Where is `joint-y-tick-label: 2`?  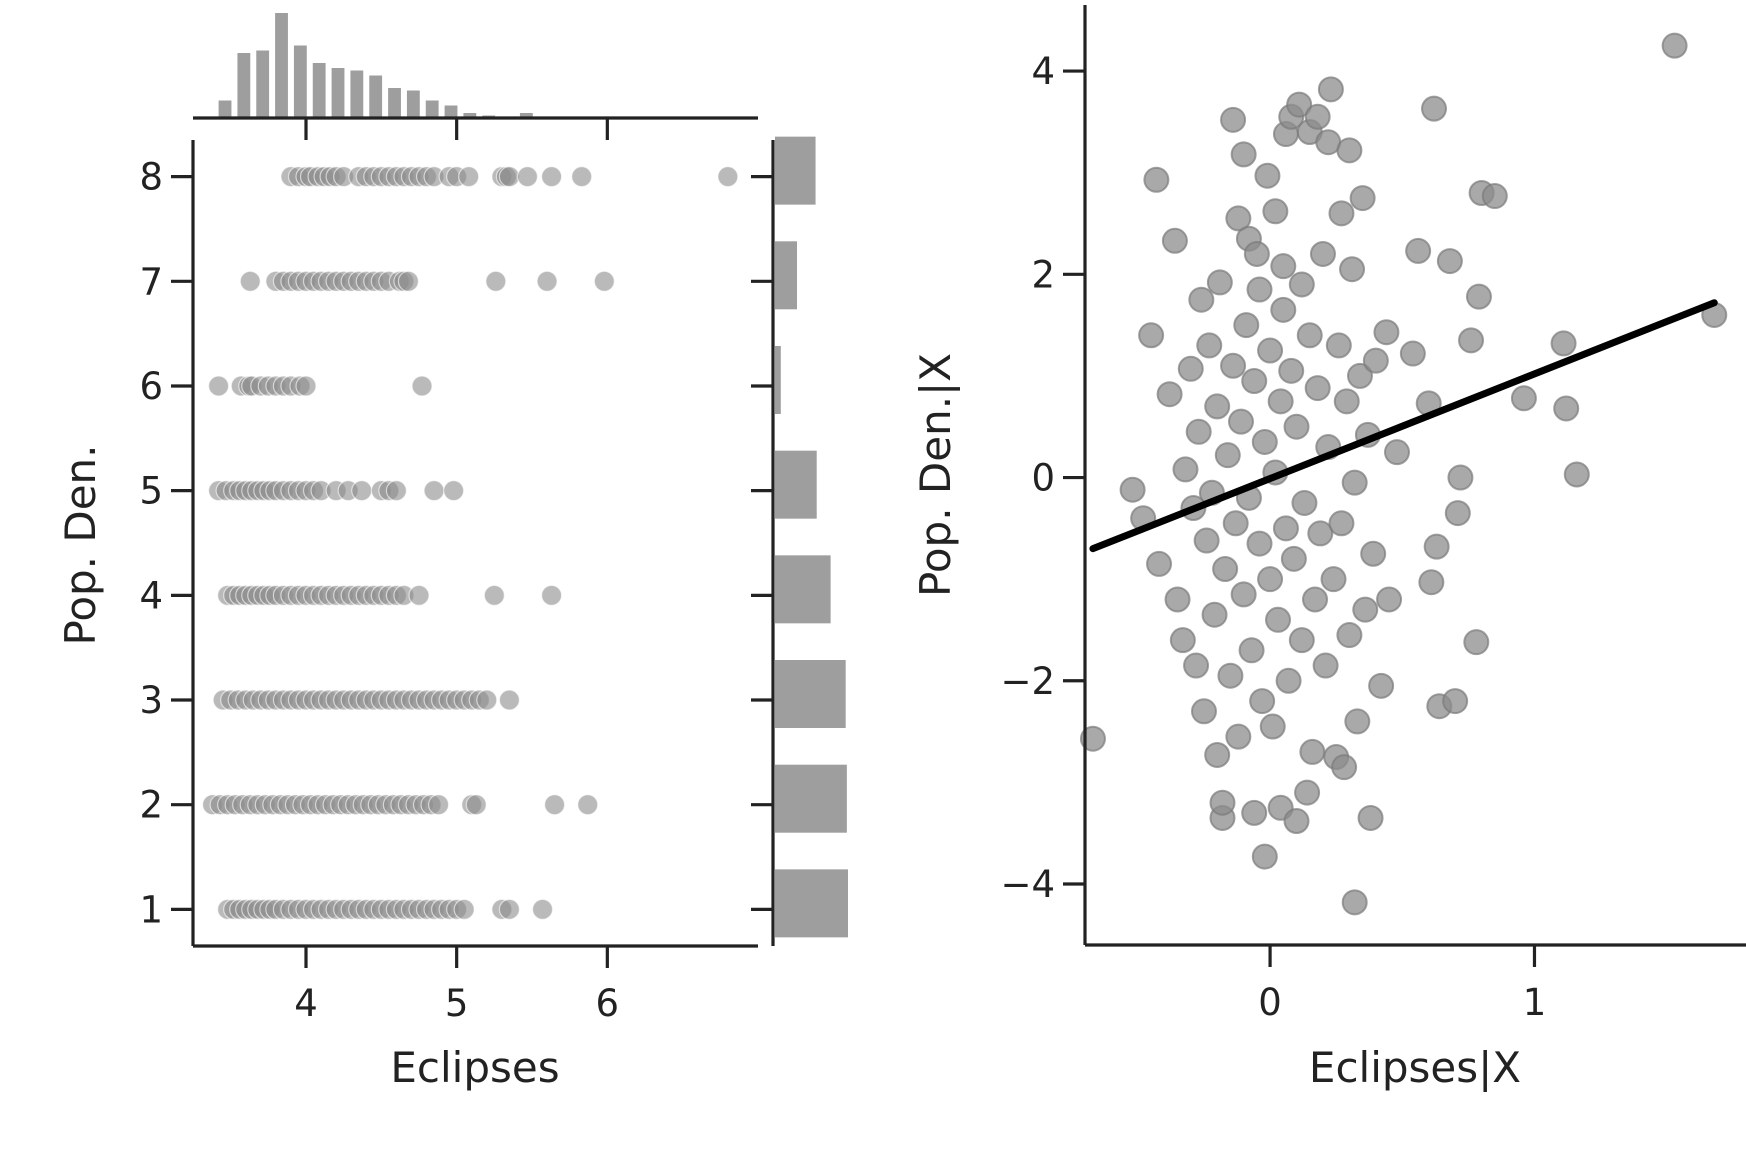 joint-y-tick-label: 2 is located at coordinates (151, 805).